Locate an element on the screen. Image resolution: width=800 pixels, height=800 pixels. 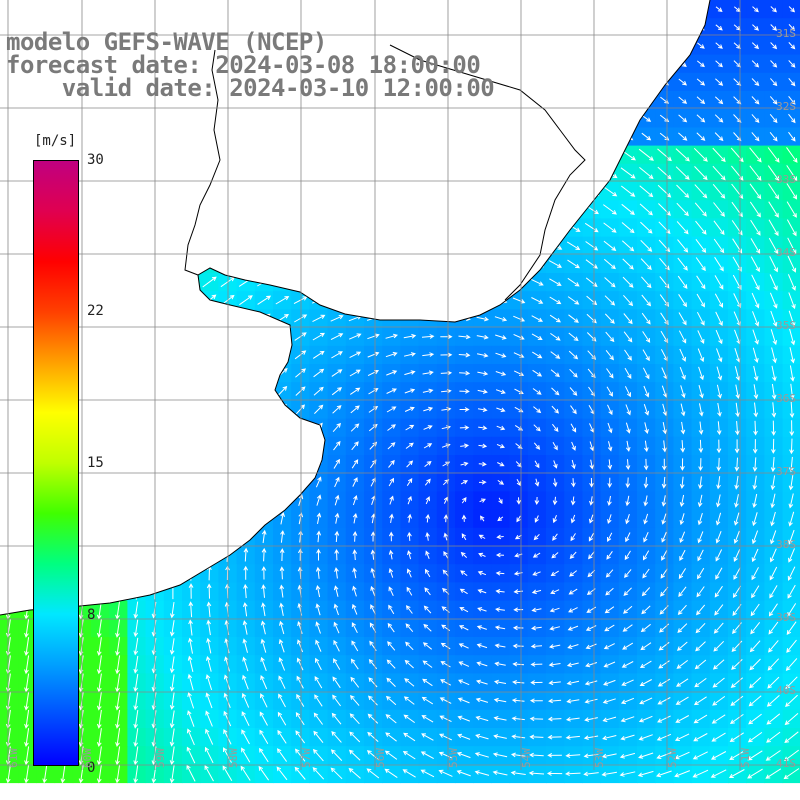
colorbar-tick-label: 30 is located at coordinates (95, 160).